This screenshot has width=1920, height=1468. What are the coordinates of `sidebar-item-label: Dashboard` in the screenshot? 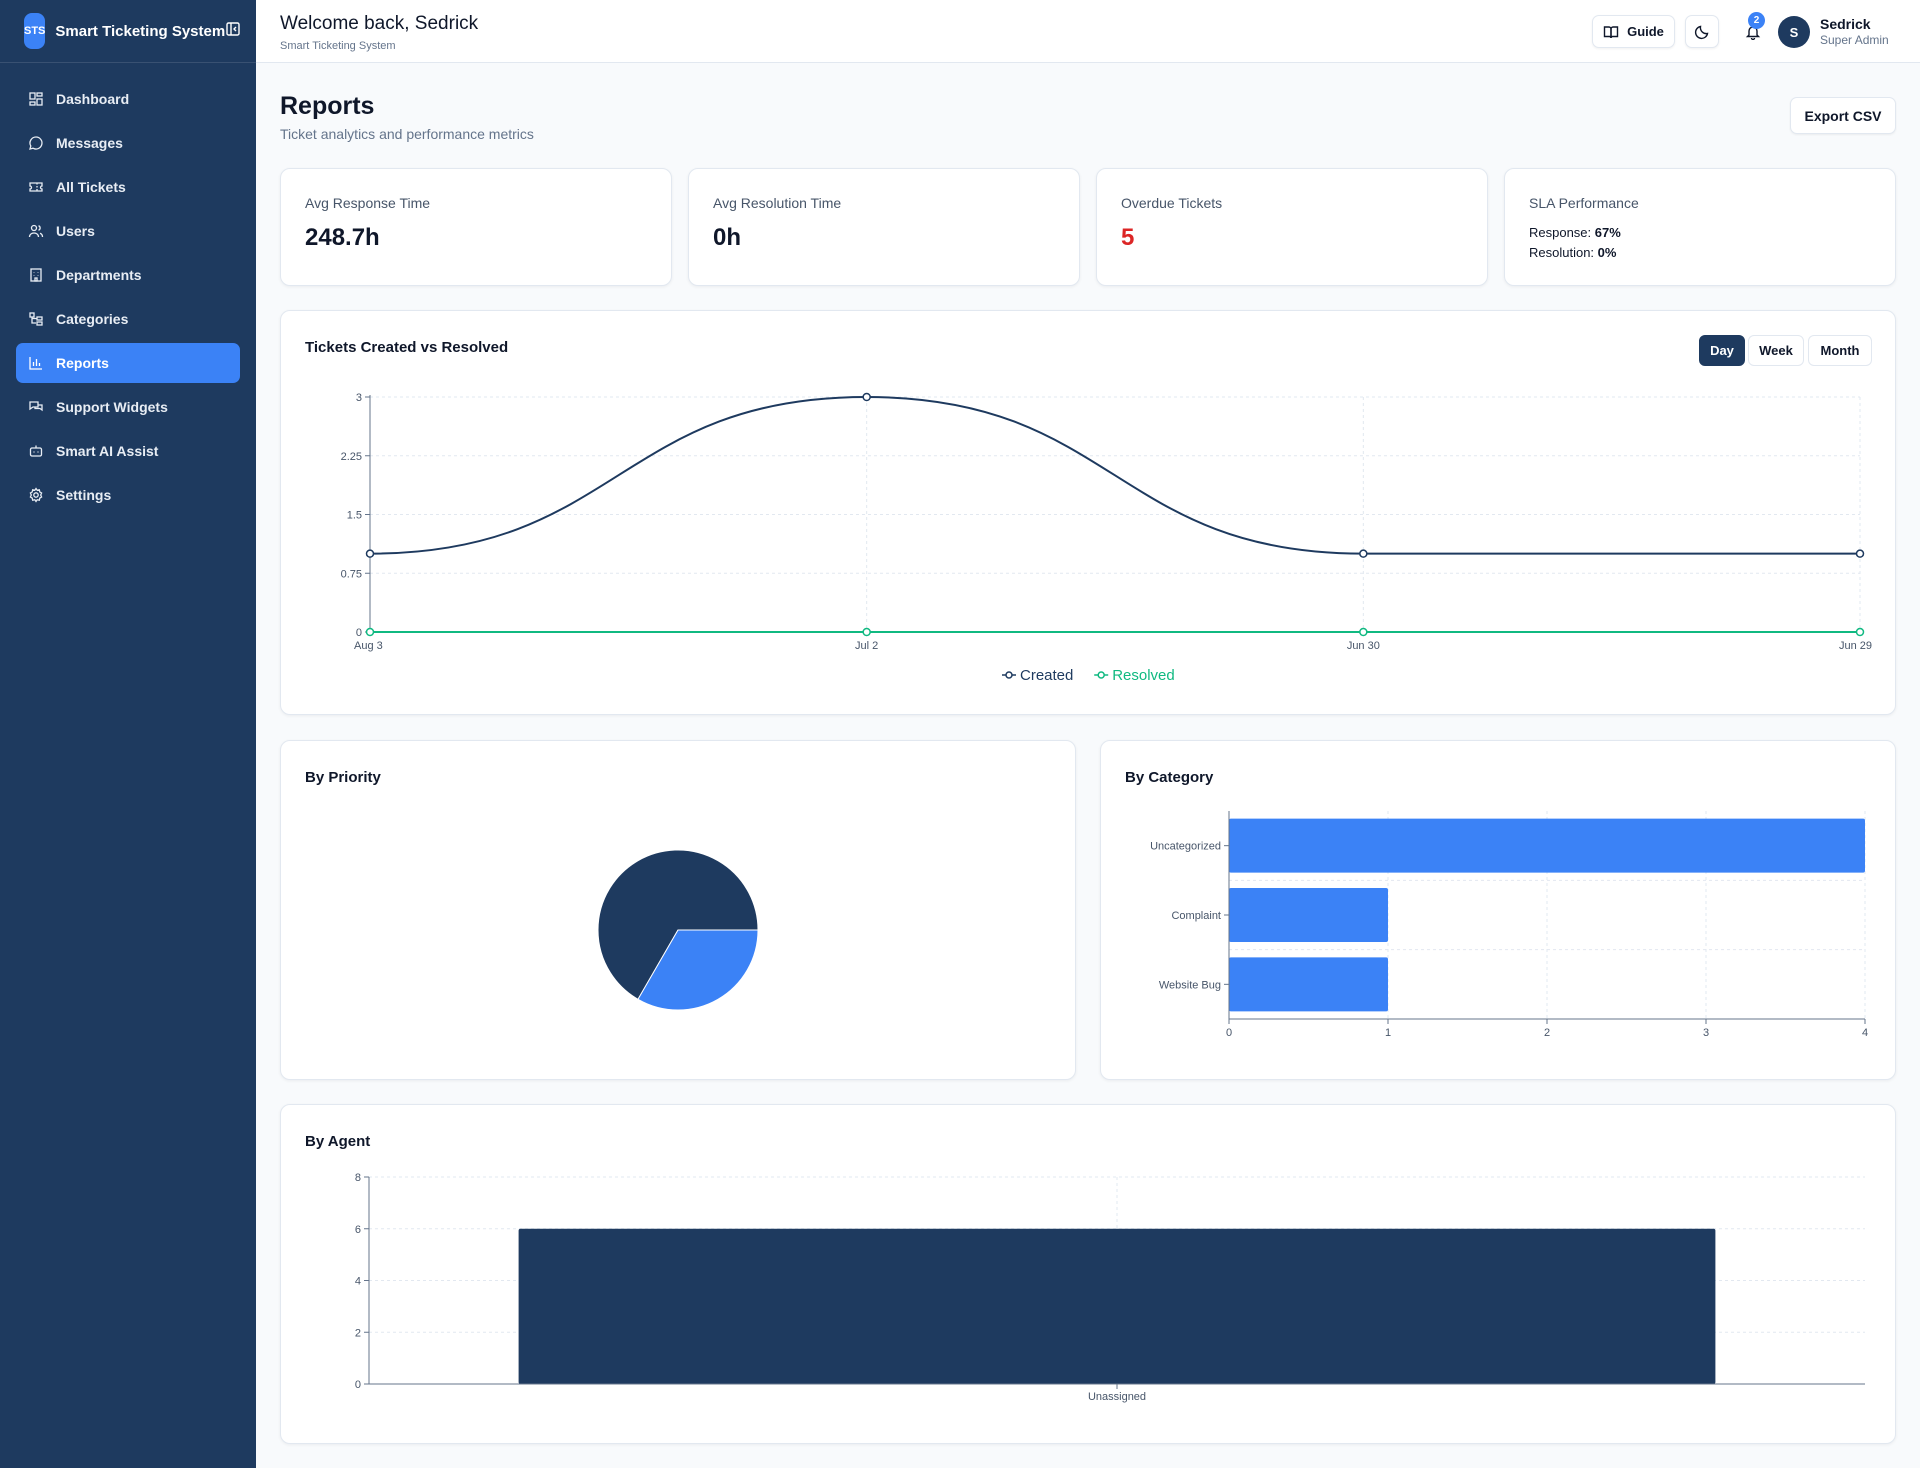 It's located at (93, 99).